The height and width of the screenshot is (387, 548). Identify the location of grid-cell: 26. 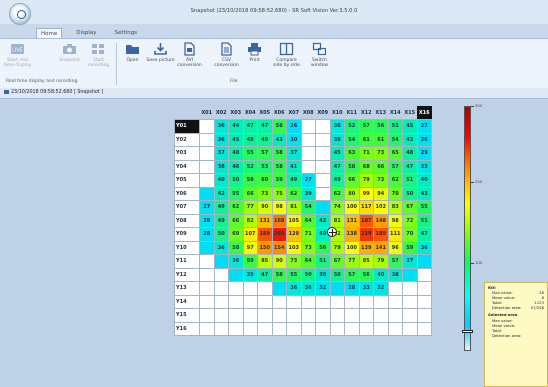
(294, 126).